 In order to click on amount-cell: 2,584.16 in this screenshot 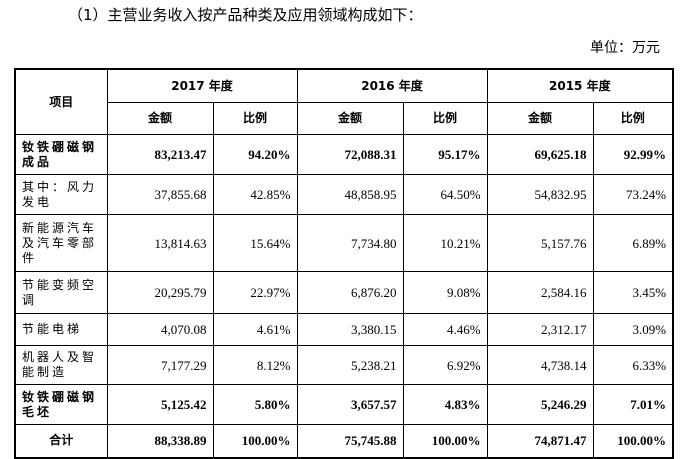, I will do `click(540, 292)`.